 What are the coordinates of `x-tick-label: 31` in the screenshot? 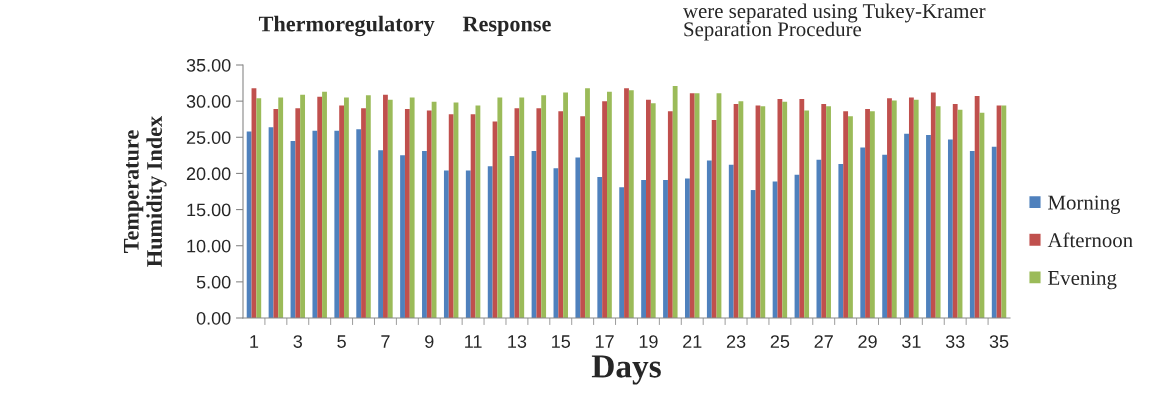 It's located at (911, 341).